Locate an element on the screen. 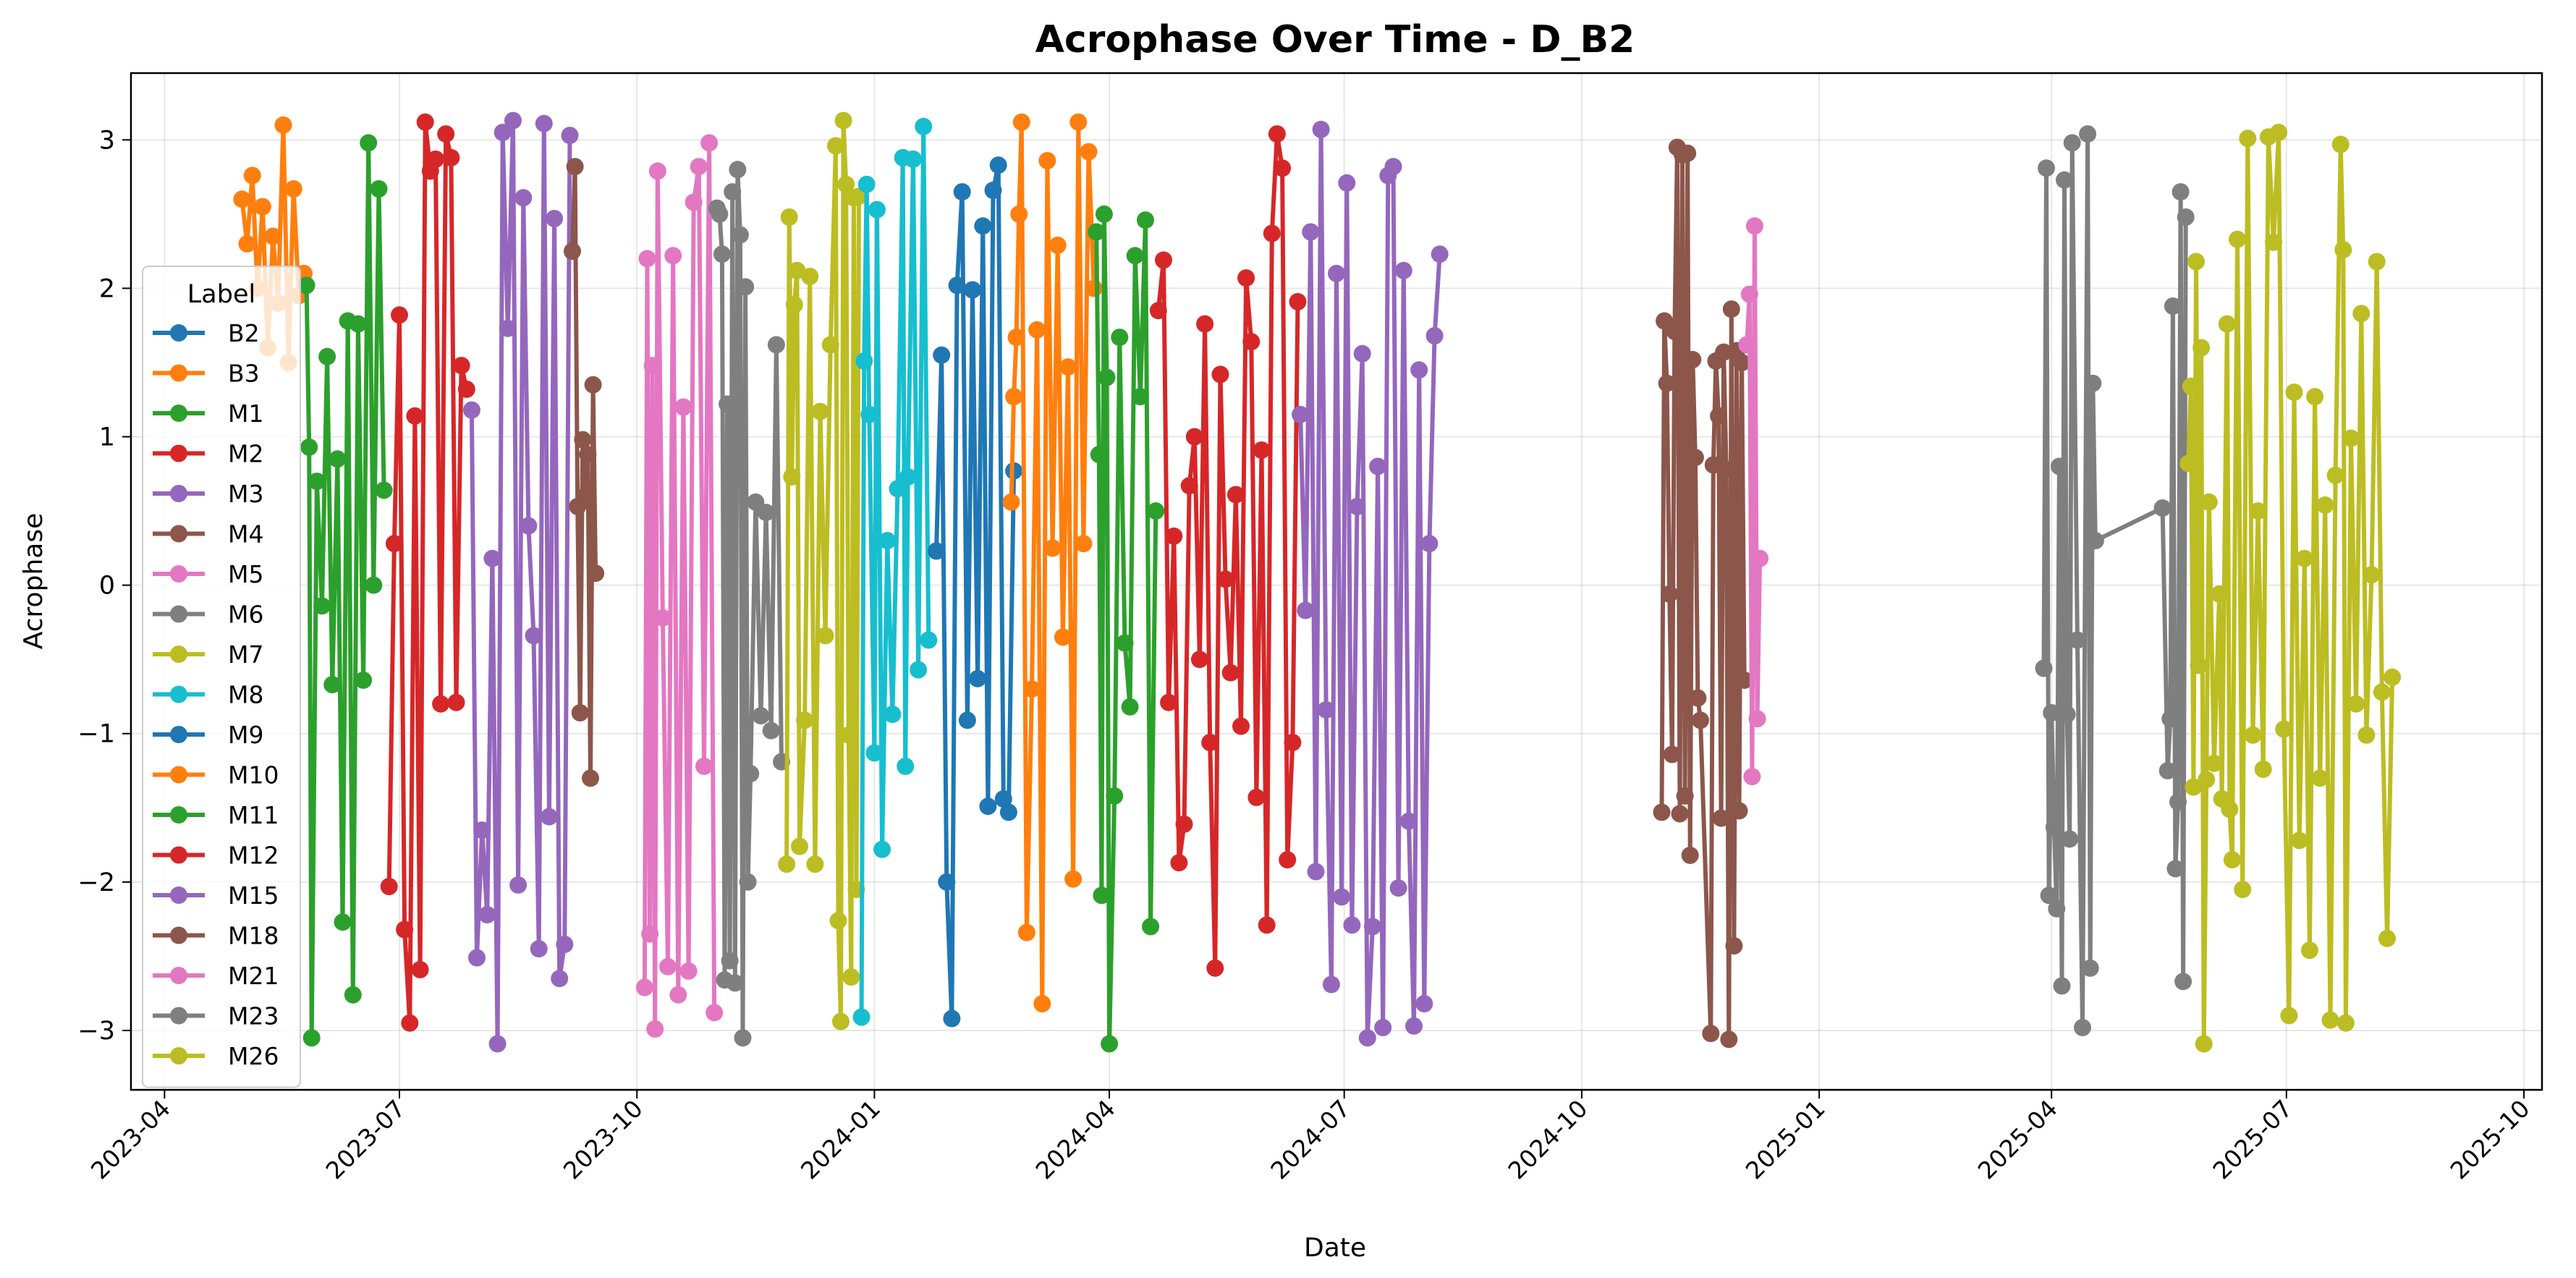 This screenshot has width=2576, height=1278. series-m11 is located at coordinates (1126, 629).